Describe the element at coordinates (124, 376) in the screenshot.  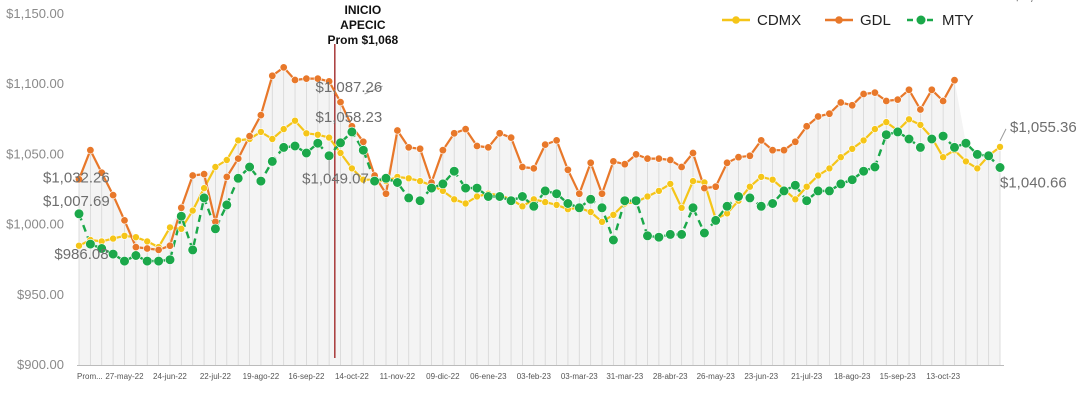
I see `x-tick-label: 27-may-22` at that location.